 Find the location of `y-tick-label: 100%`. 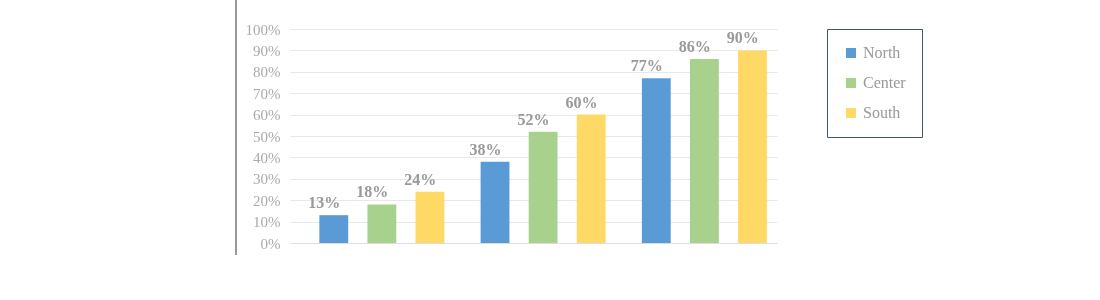

y-tick-label: 100% is located at coordinates (263, 29).